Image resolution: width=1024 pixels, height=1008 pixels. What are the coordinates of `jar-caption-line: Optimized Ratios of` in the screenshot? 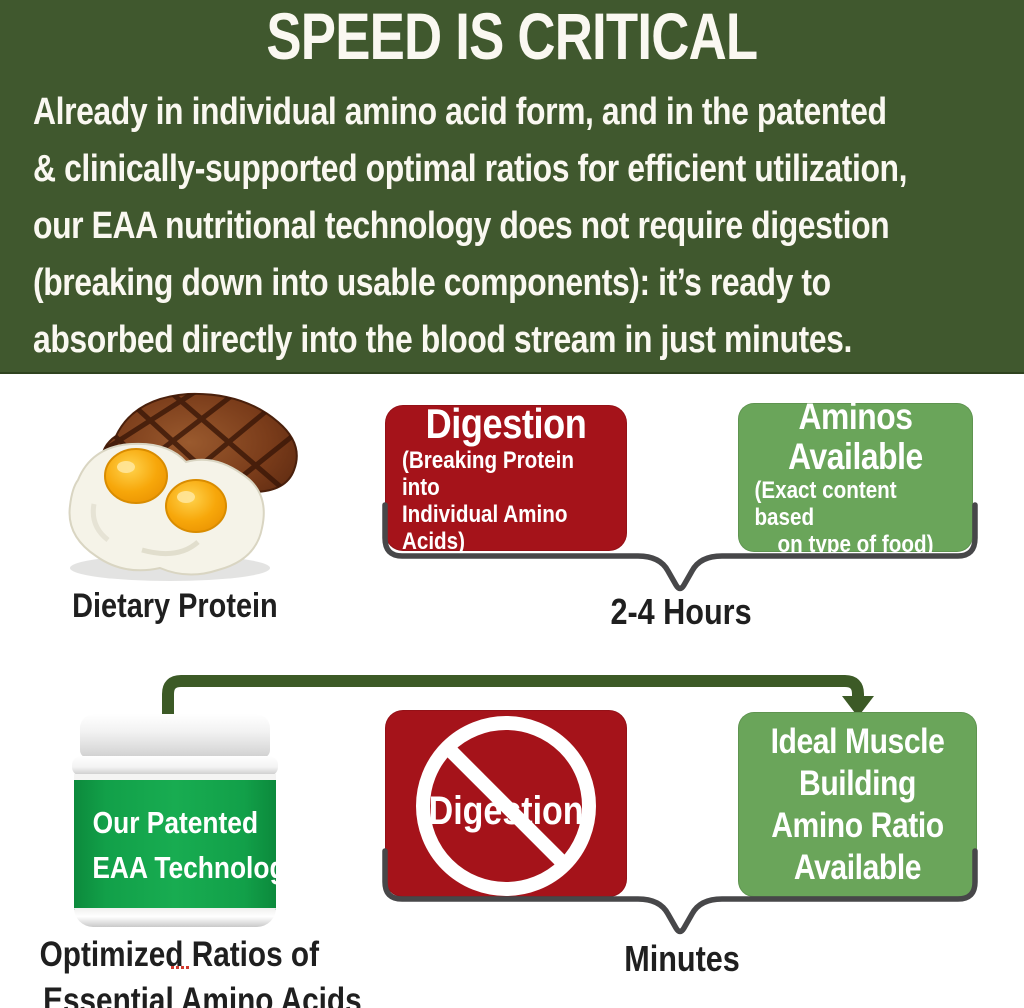 It's located at (179, 954).